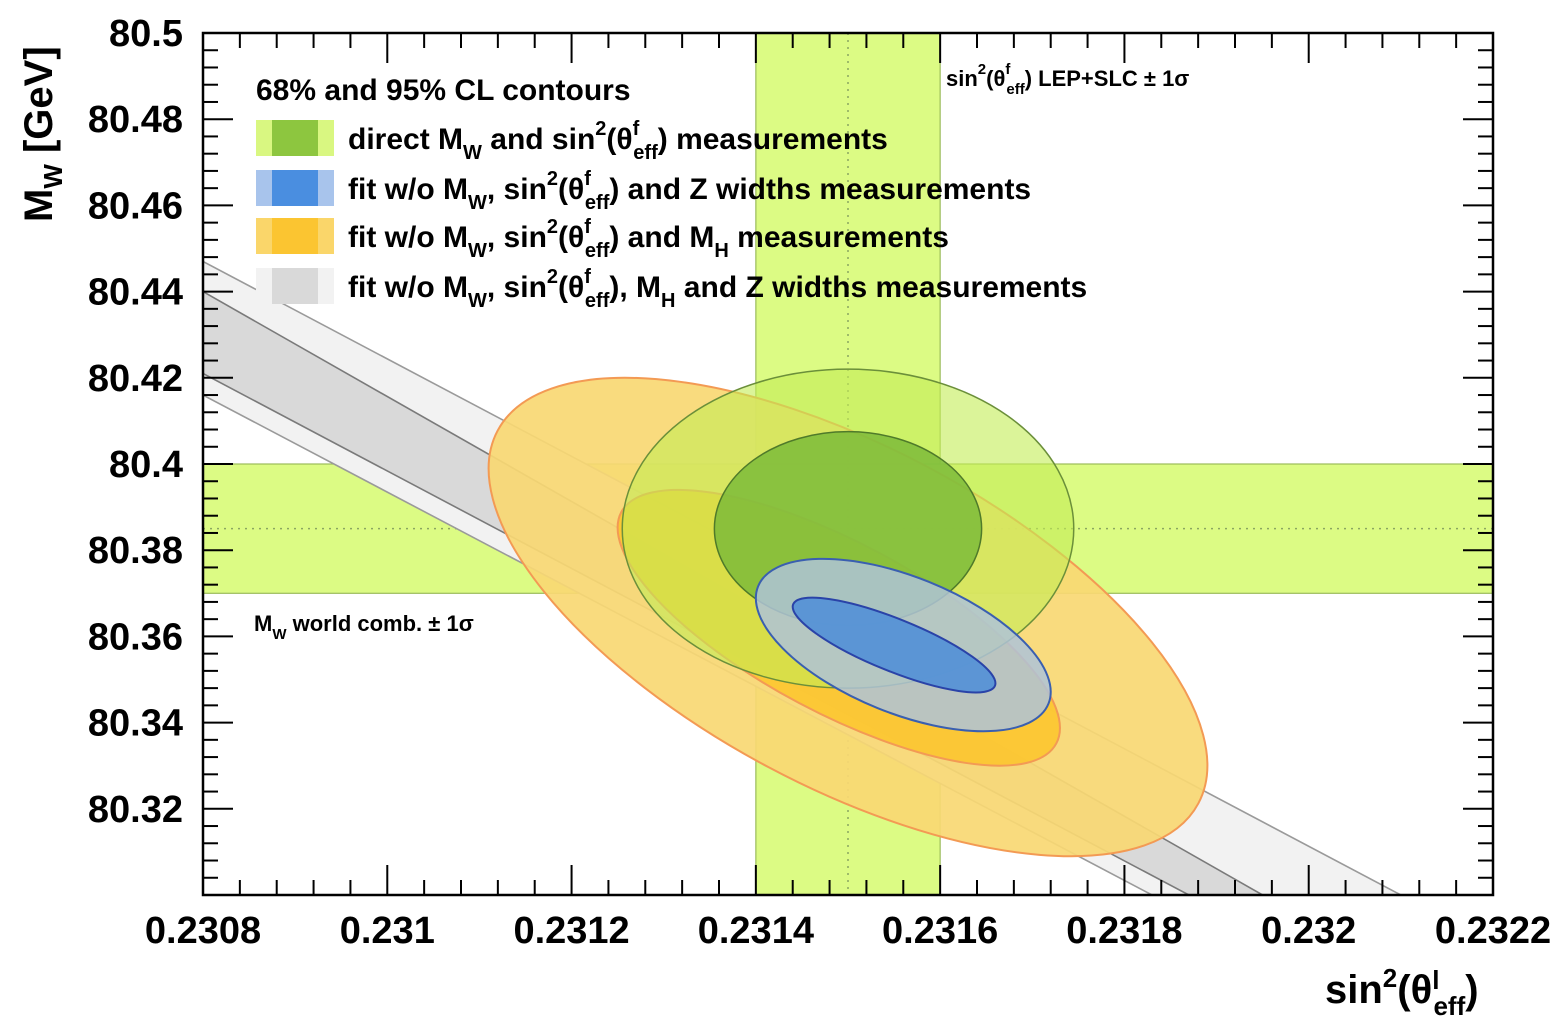 Image resolution: width=1566 pixels, height=1034 pixels. Describe the element at coordinates (135, 810) in the screenshot. I see `y-tick-label: 80.32` at that location.